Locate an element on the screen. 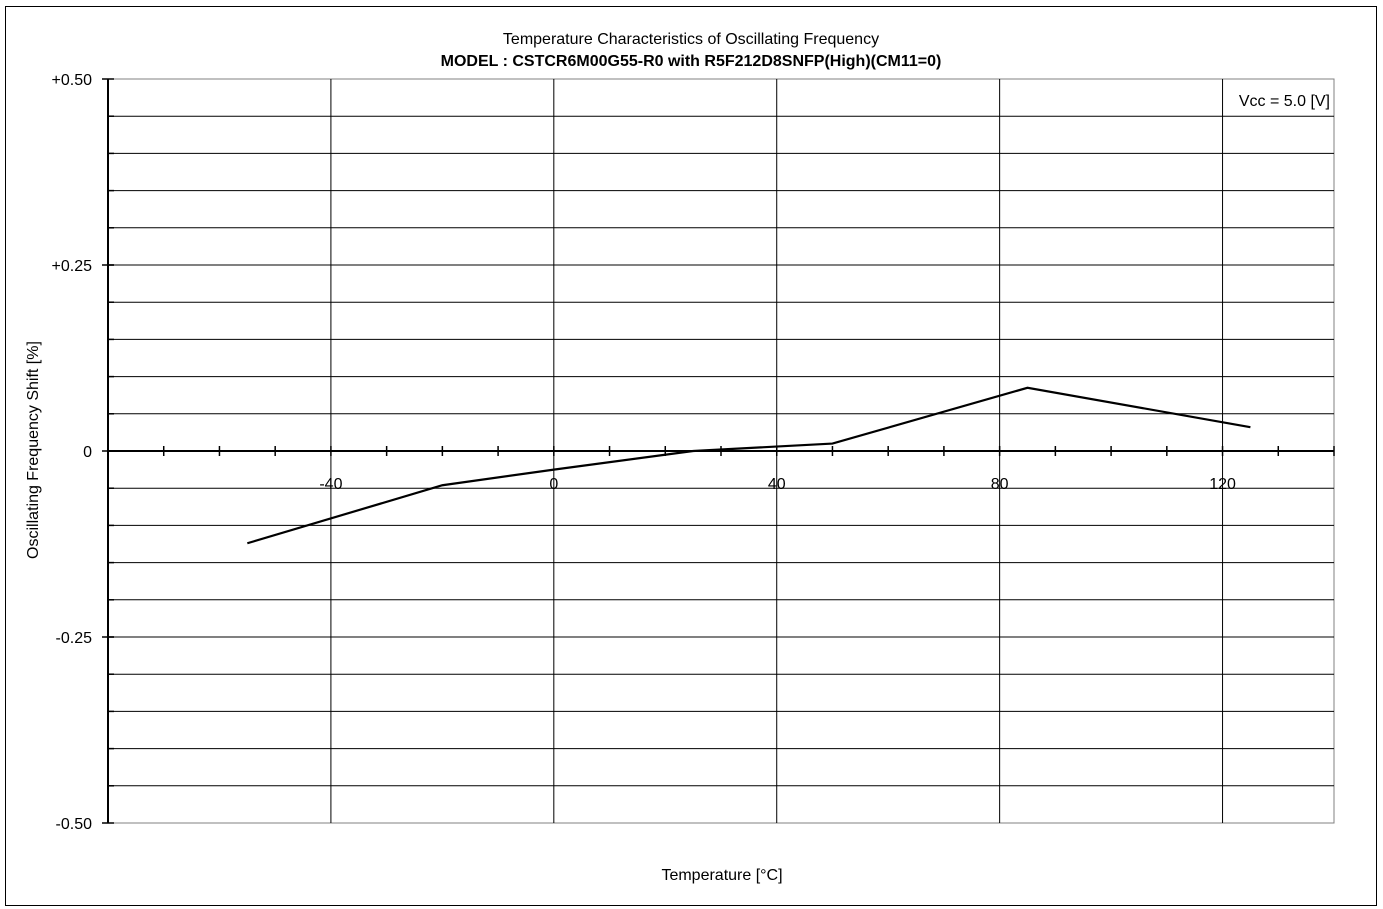 The image size is (1383, 909). x-tick-label: 80 is located at coordinates (1000, 484).